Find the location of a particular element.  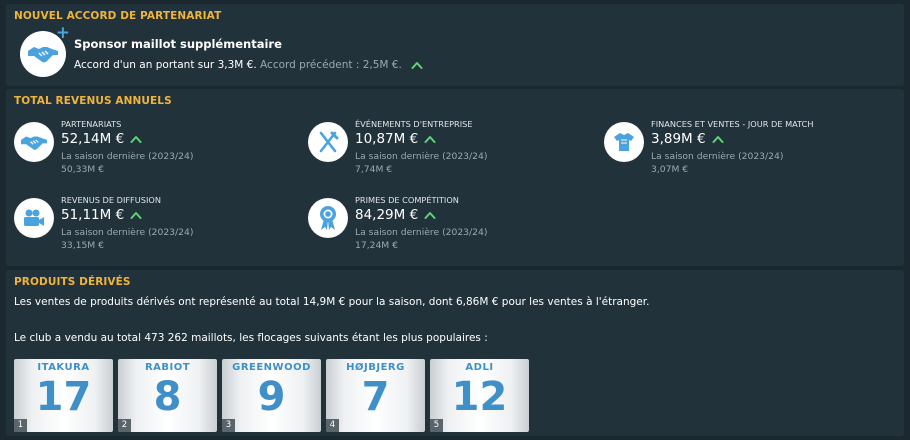

shirt-number: 12 is located at coordinates (479, 397).